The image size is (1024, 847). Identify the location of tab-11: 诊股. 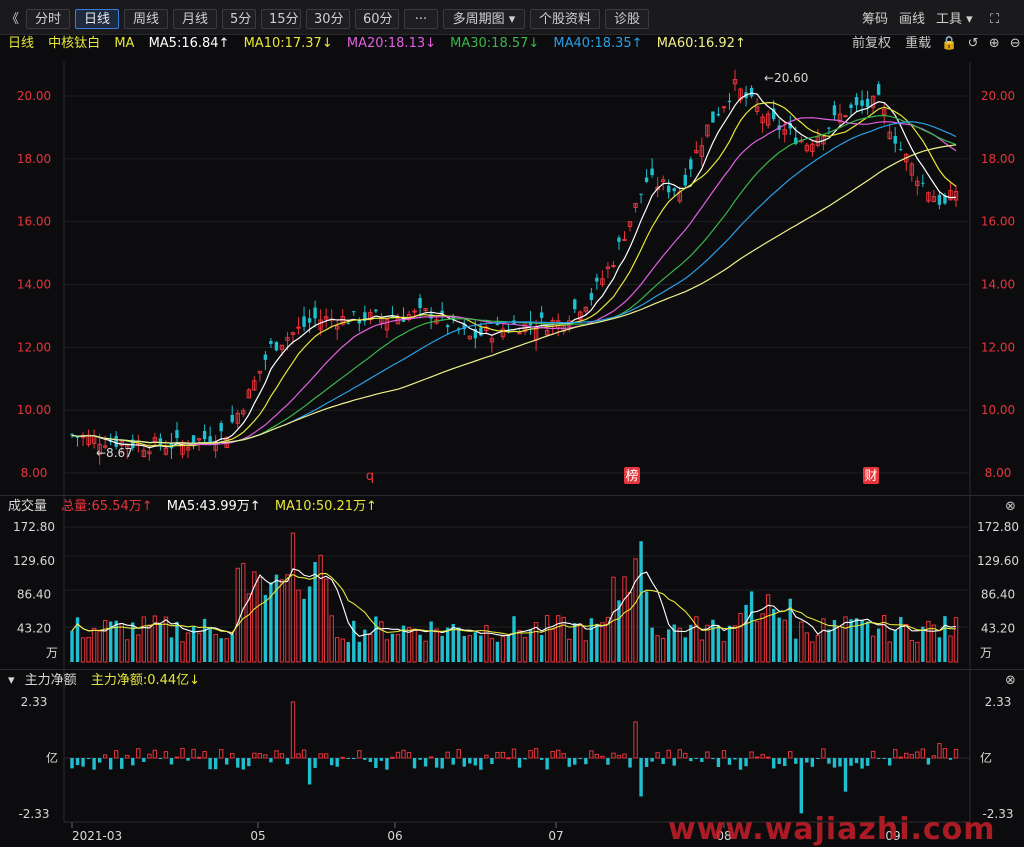
(627, 19).